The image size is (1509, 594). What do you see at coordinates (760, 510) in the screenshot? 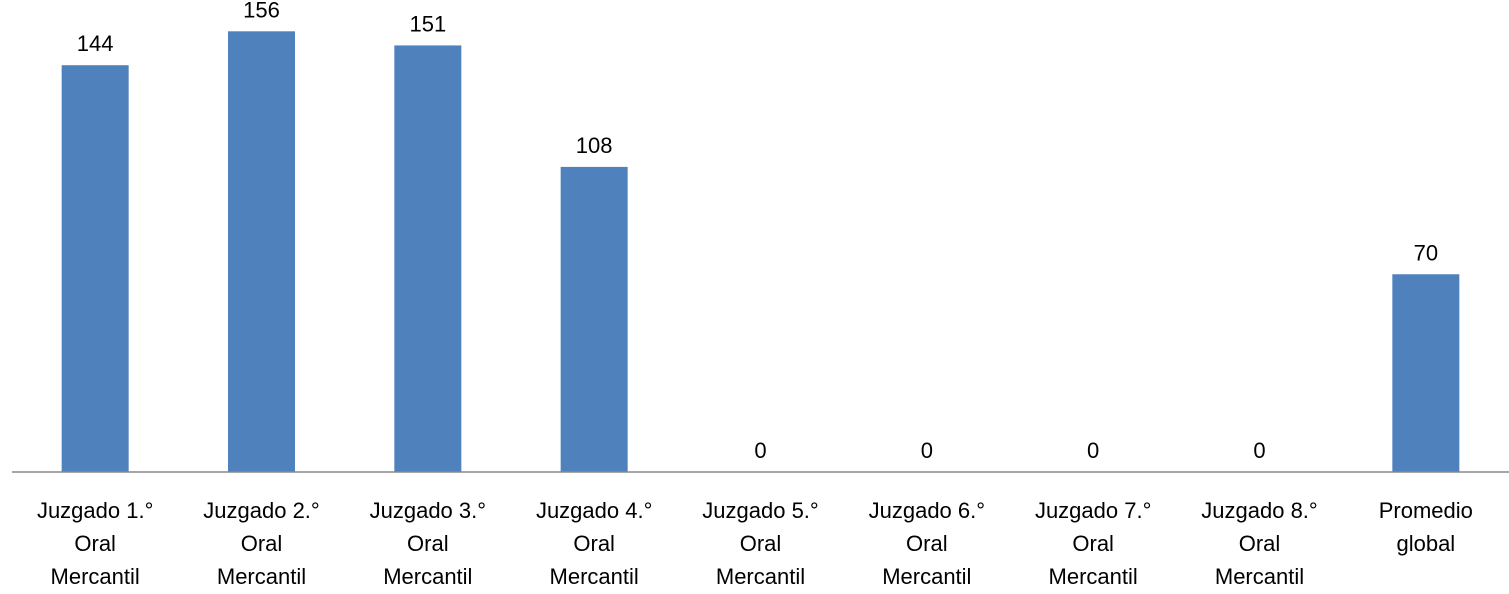
I see `category-label-line: Juzgado 5.°` at bounding box center [760, 510].